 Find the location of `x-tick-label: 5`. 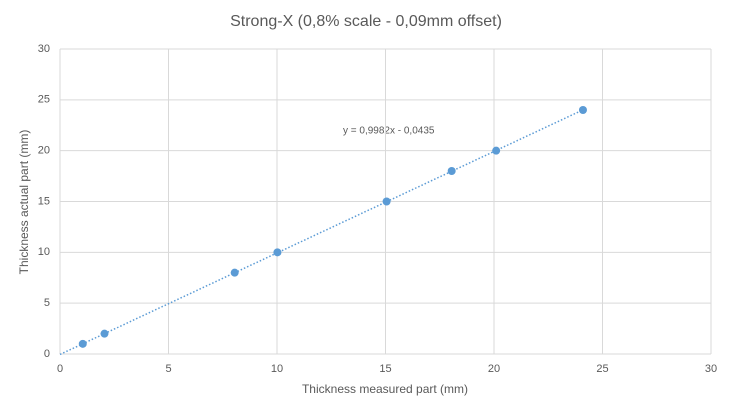

x-tick-label: 5 is located at coordinates (168, 369).